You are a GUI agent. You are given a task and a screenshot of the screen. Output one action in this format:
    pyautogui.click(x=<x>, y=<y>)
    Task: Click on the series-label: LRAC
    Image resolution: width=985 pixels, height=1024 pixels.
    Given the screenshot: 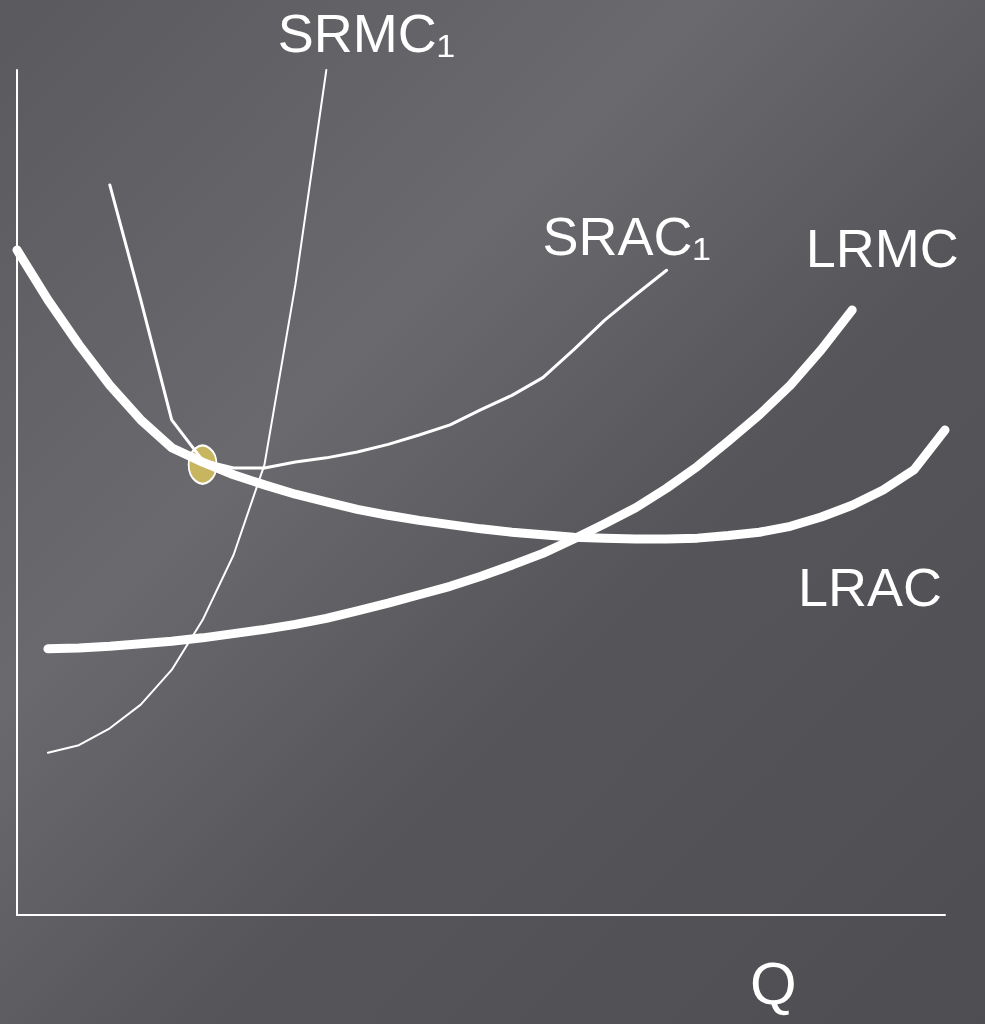 What is the action you would take?
    pyautogui.click(x=870, y=586)
    